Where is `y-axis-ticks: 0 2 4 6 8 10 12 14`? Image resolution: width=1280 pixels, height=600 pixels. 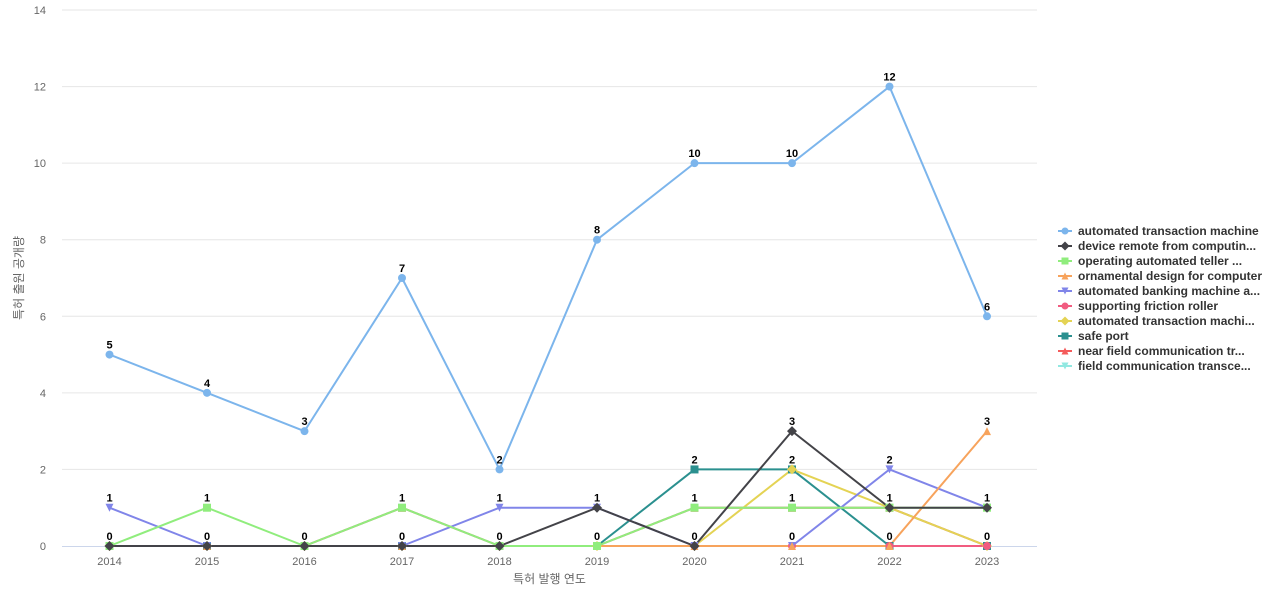
y-axis-ticks: 0 2 4 6 8 10 12 14 is located at coordinates (40, 279).